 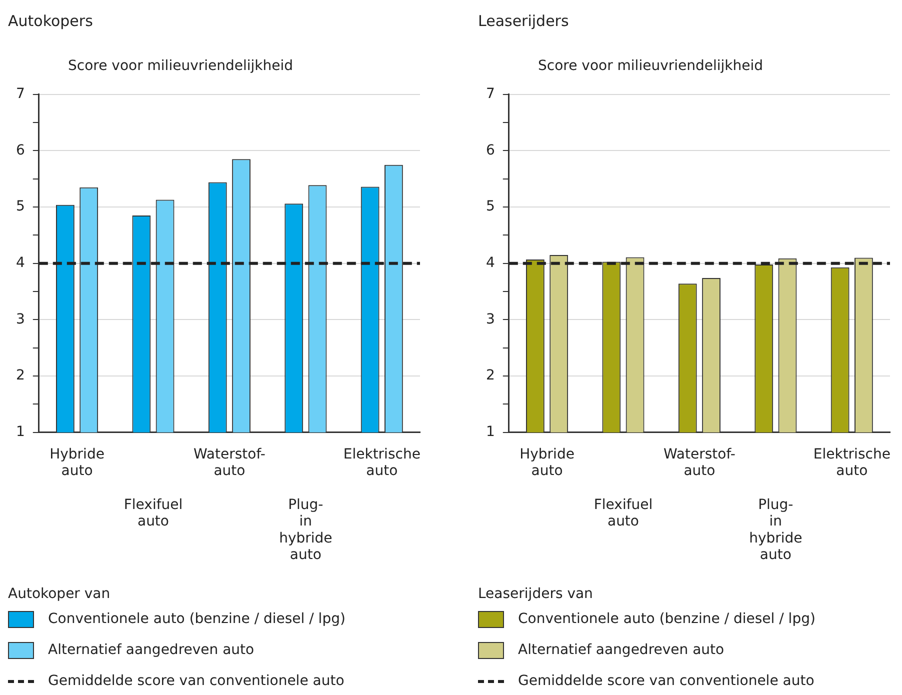 What do you see at coordinates (60, 594) in the screenshot?
I see `legend-title: Autokoper van` at bounding box center [60, 594].